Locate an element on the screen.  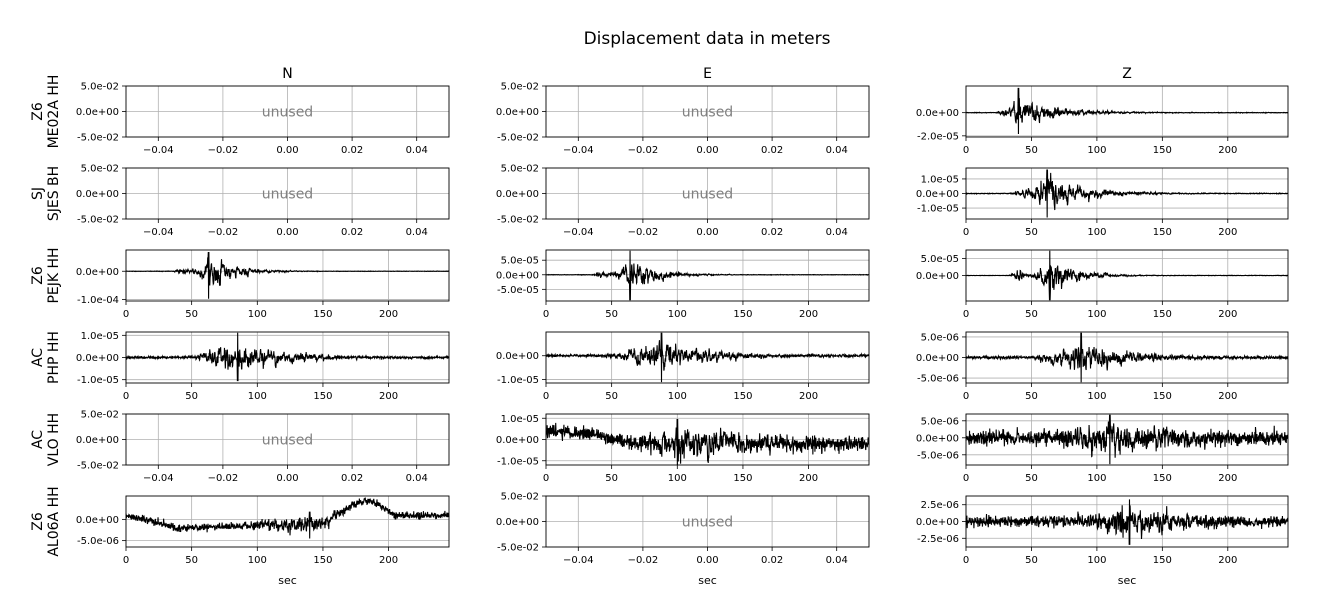
panel-r0-c2: 0 50 100 150 200 0.0e+00 -2.0e-05 is located at coordinates (1102, 120).